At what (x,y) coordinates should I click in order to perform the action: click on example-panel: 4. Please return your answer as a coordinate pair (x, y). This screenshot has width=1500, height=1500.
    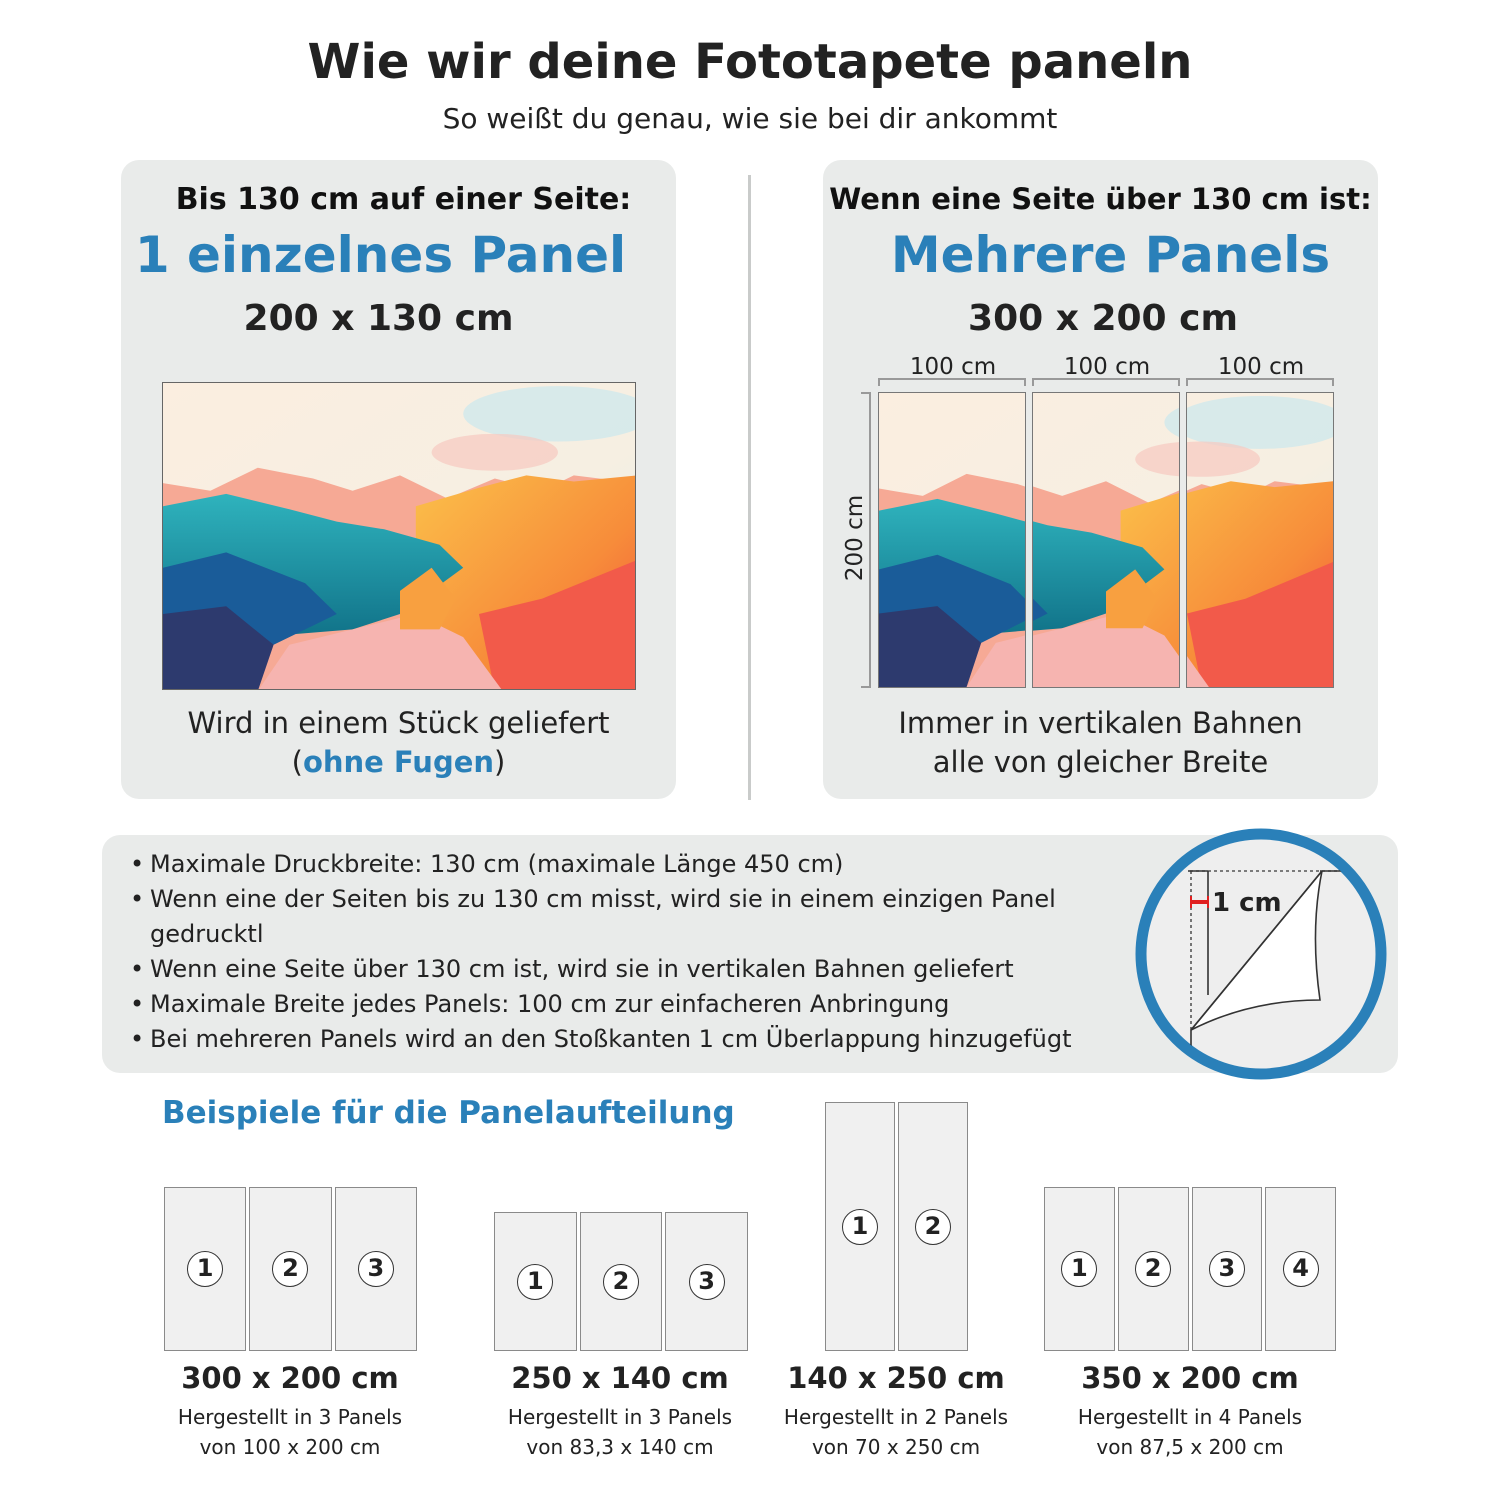
    Looking at the image, I should click on (1300, 1269).